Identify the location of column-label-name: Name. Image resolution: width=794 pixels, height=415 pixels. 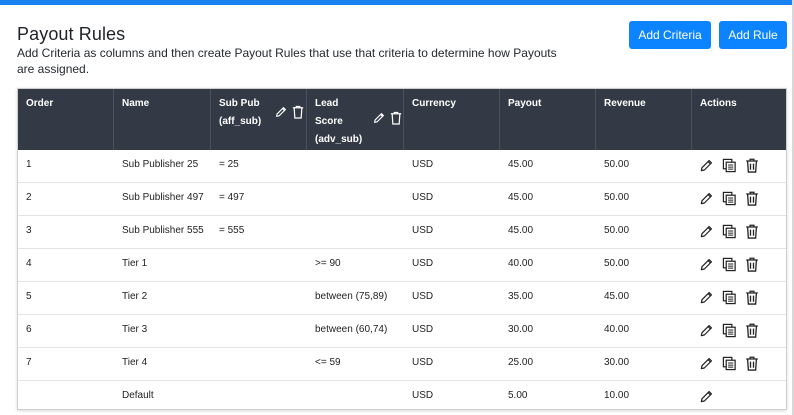
(136, 103).